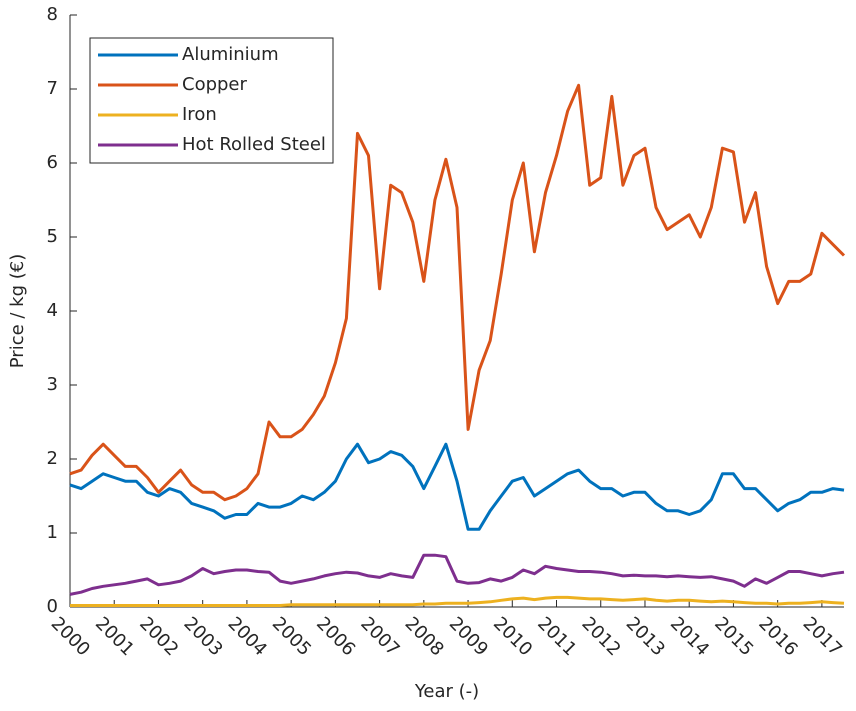  What do you see at coordinates (199, 114) in the screenshot?
I see `legend-label: Iron` at bounding box center [199, 114].